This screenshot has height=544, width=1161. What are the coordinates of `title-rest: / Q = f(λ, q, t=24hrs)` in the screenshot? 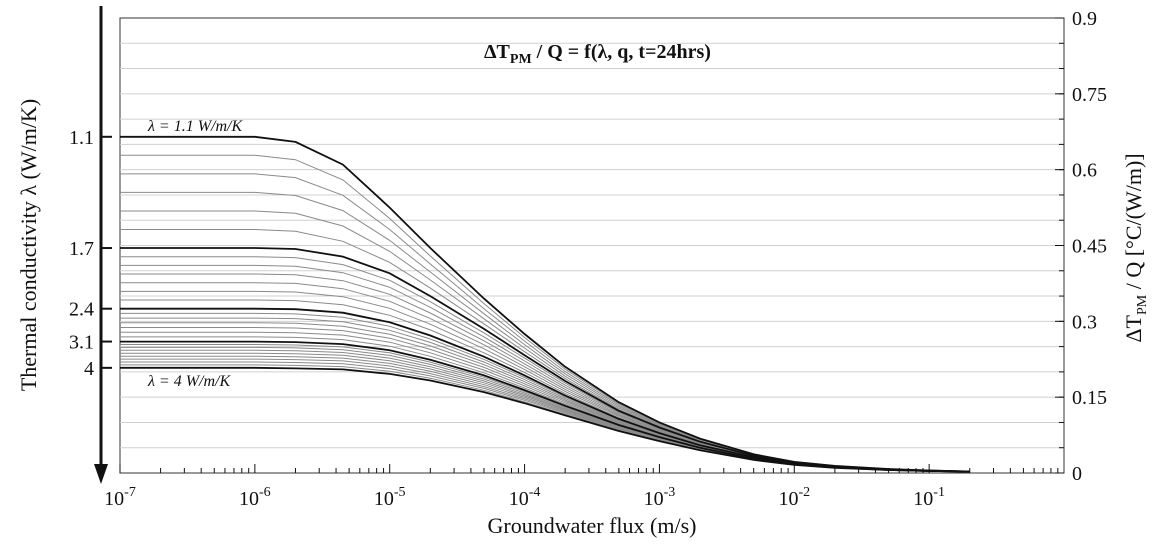 It's located at (621, 52).